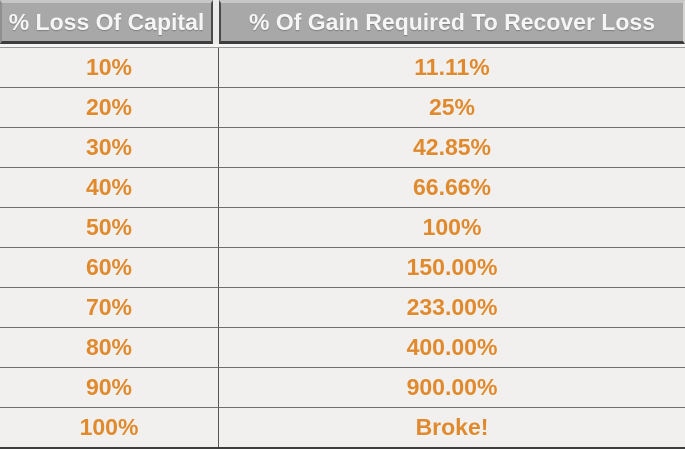  What do you see at coordinates (109, 307) in the screenshot?
I see `loss-cell: 70%` at bounding box center [109, 307].